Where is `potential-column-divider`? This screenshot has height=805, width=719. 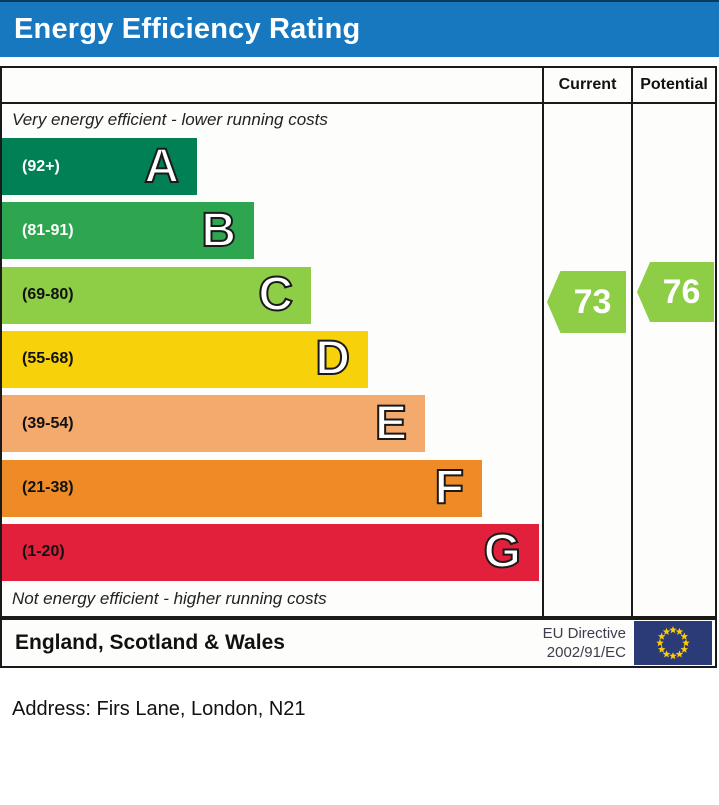
potential-column-divider is located at coordinates (632, 342).